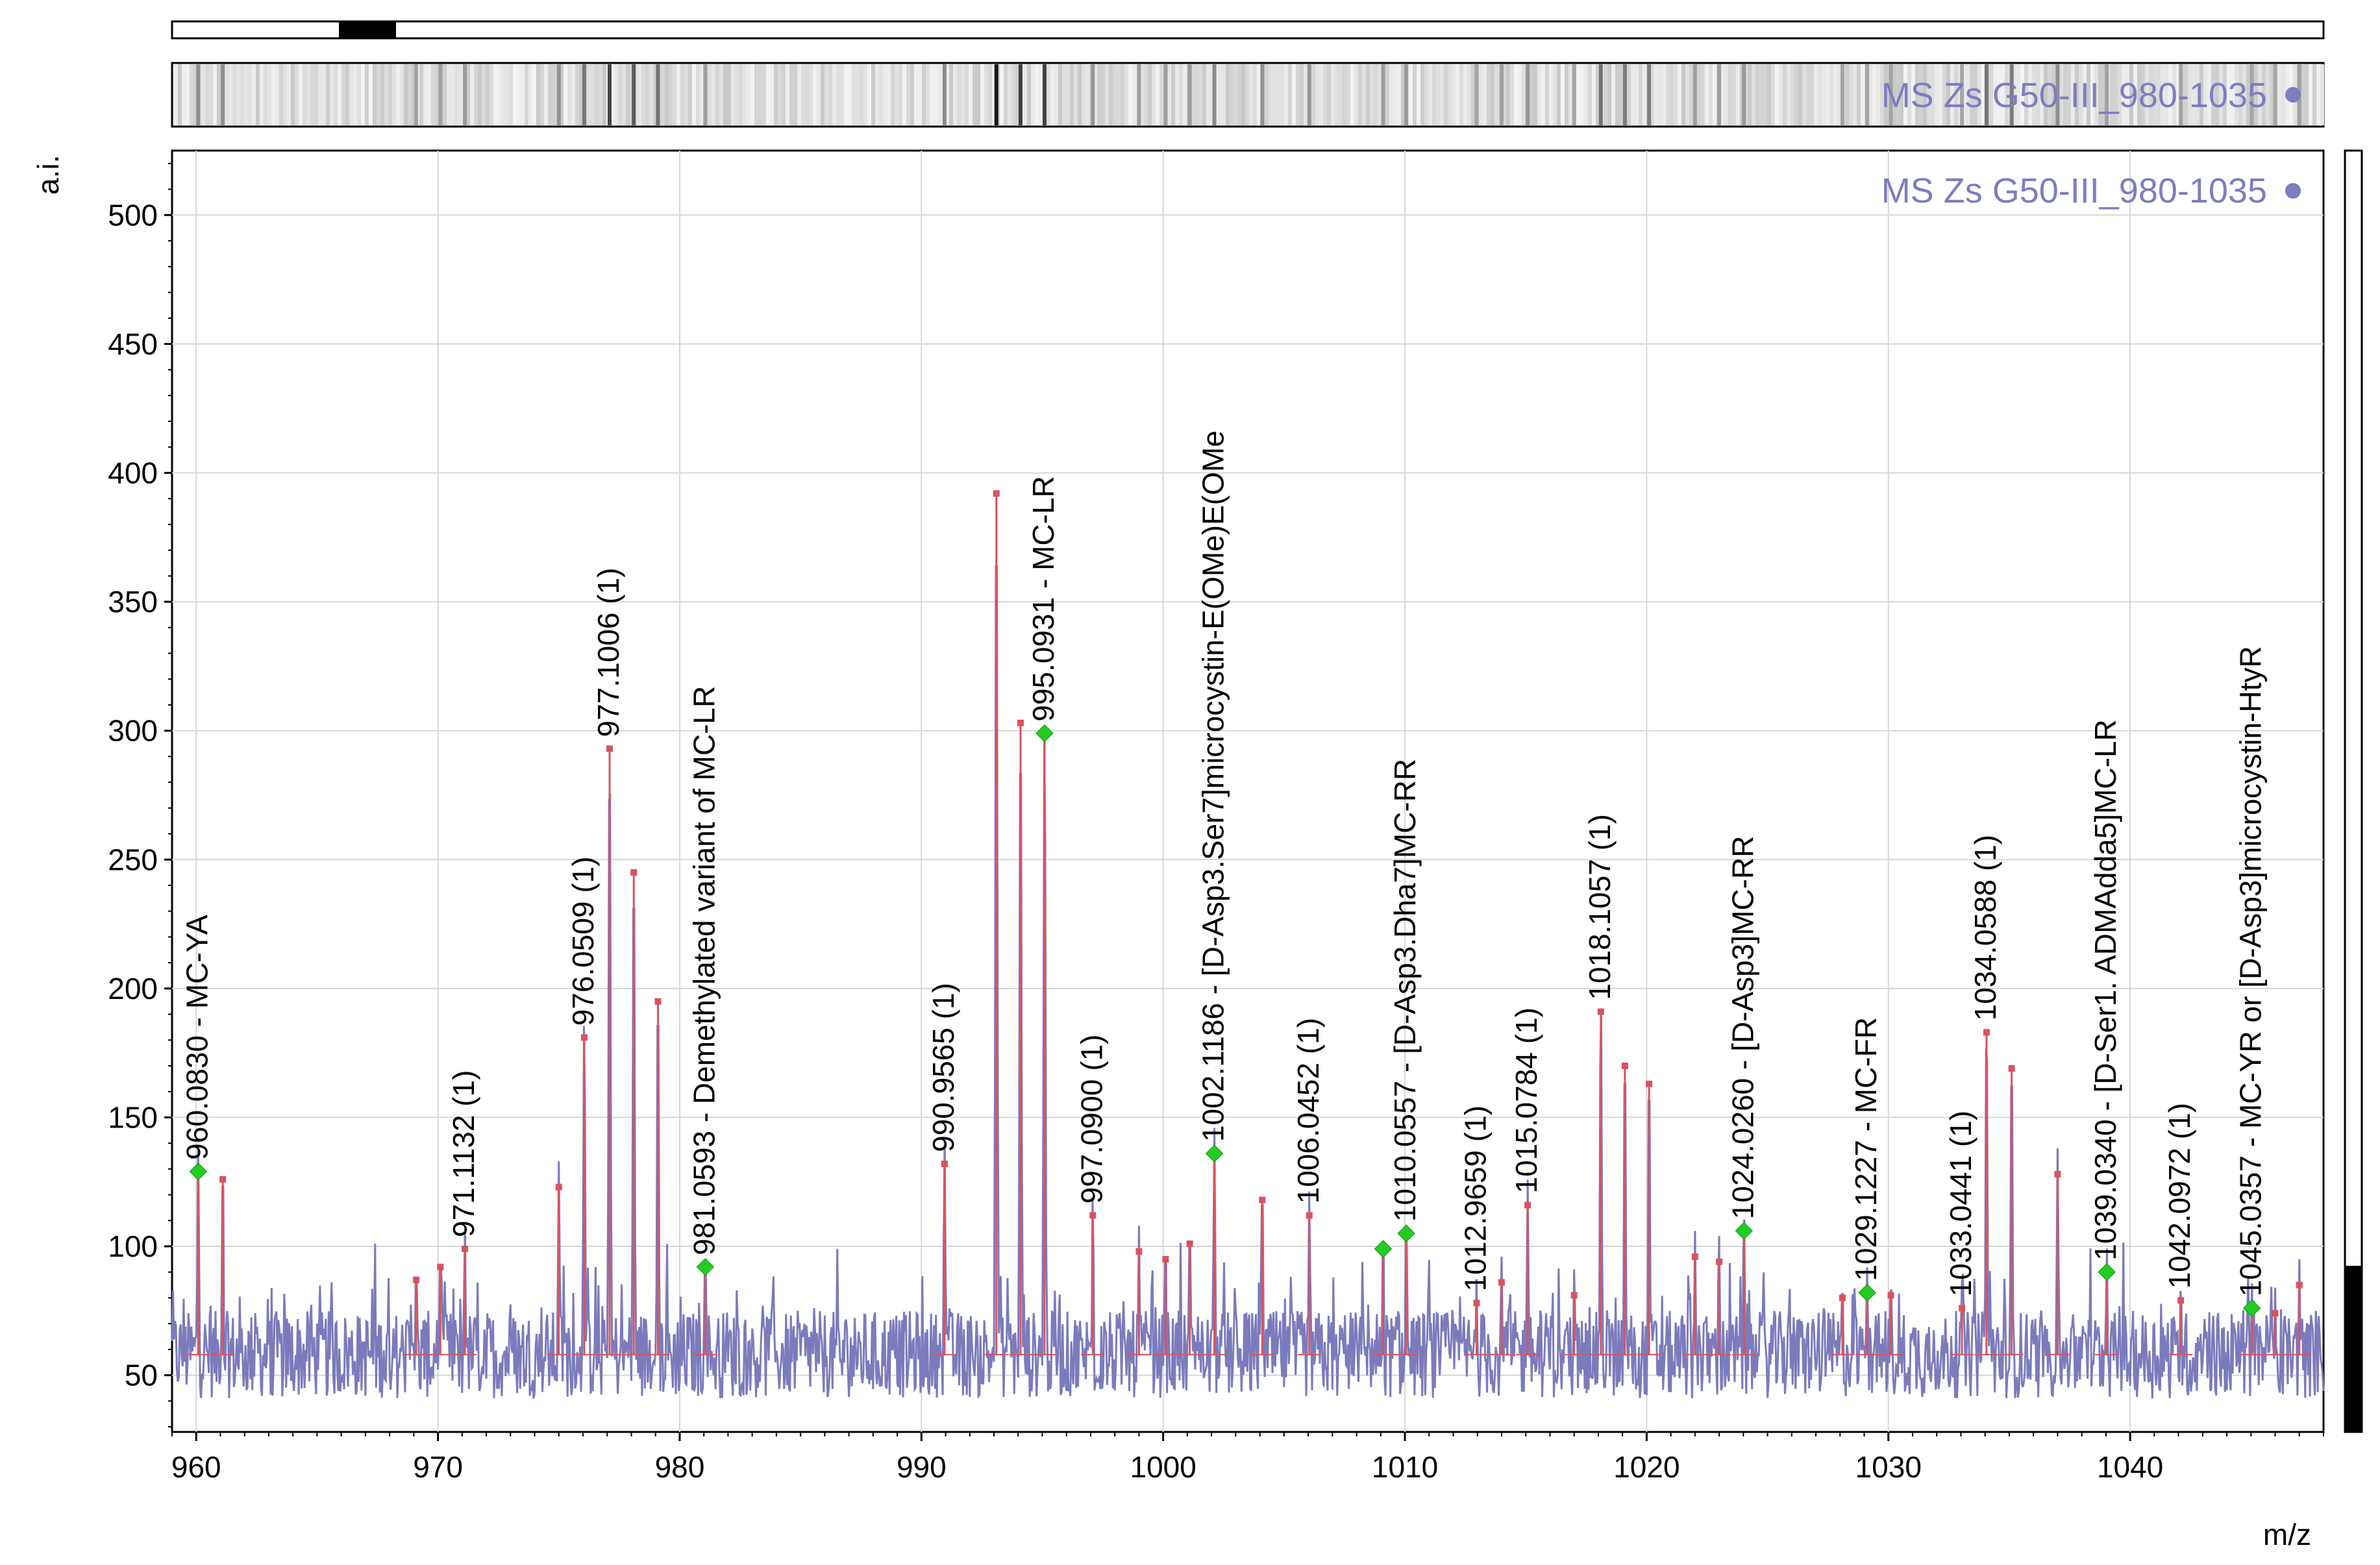 Image resolution: width=2380 pixels, height=1565 pixels. Describe the element at coordinates (48, 175) in the screenshot. I see `y-axis-label: a.i.` at that location.